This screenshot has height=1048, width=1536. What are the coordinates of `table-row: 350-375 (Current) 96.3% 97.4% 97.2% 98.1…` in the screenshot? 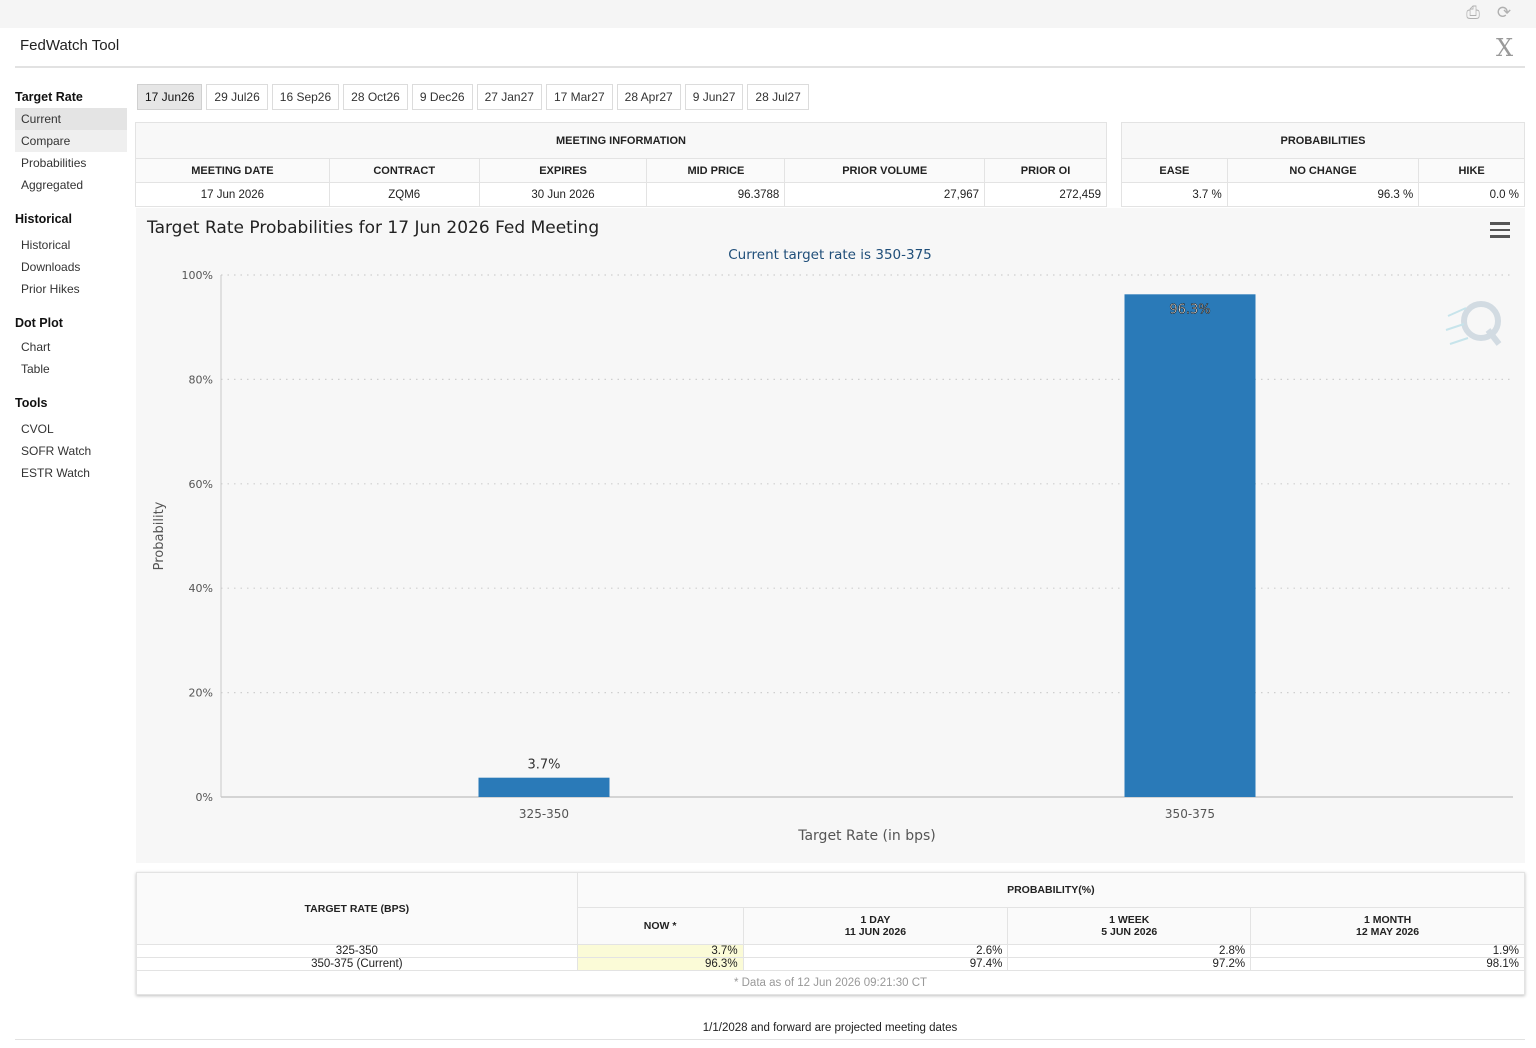 It's located at (830, 964).